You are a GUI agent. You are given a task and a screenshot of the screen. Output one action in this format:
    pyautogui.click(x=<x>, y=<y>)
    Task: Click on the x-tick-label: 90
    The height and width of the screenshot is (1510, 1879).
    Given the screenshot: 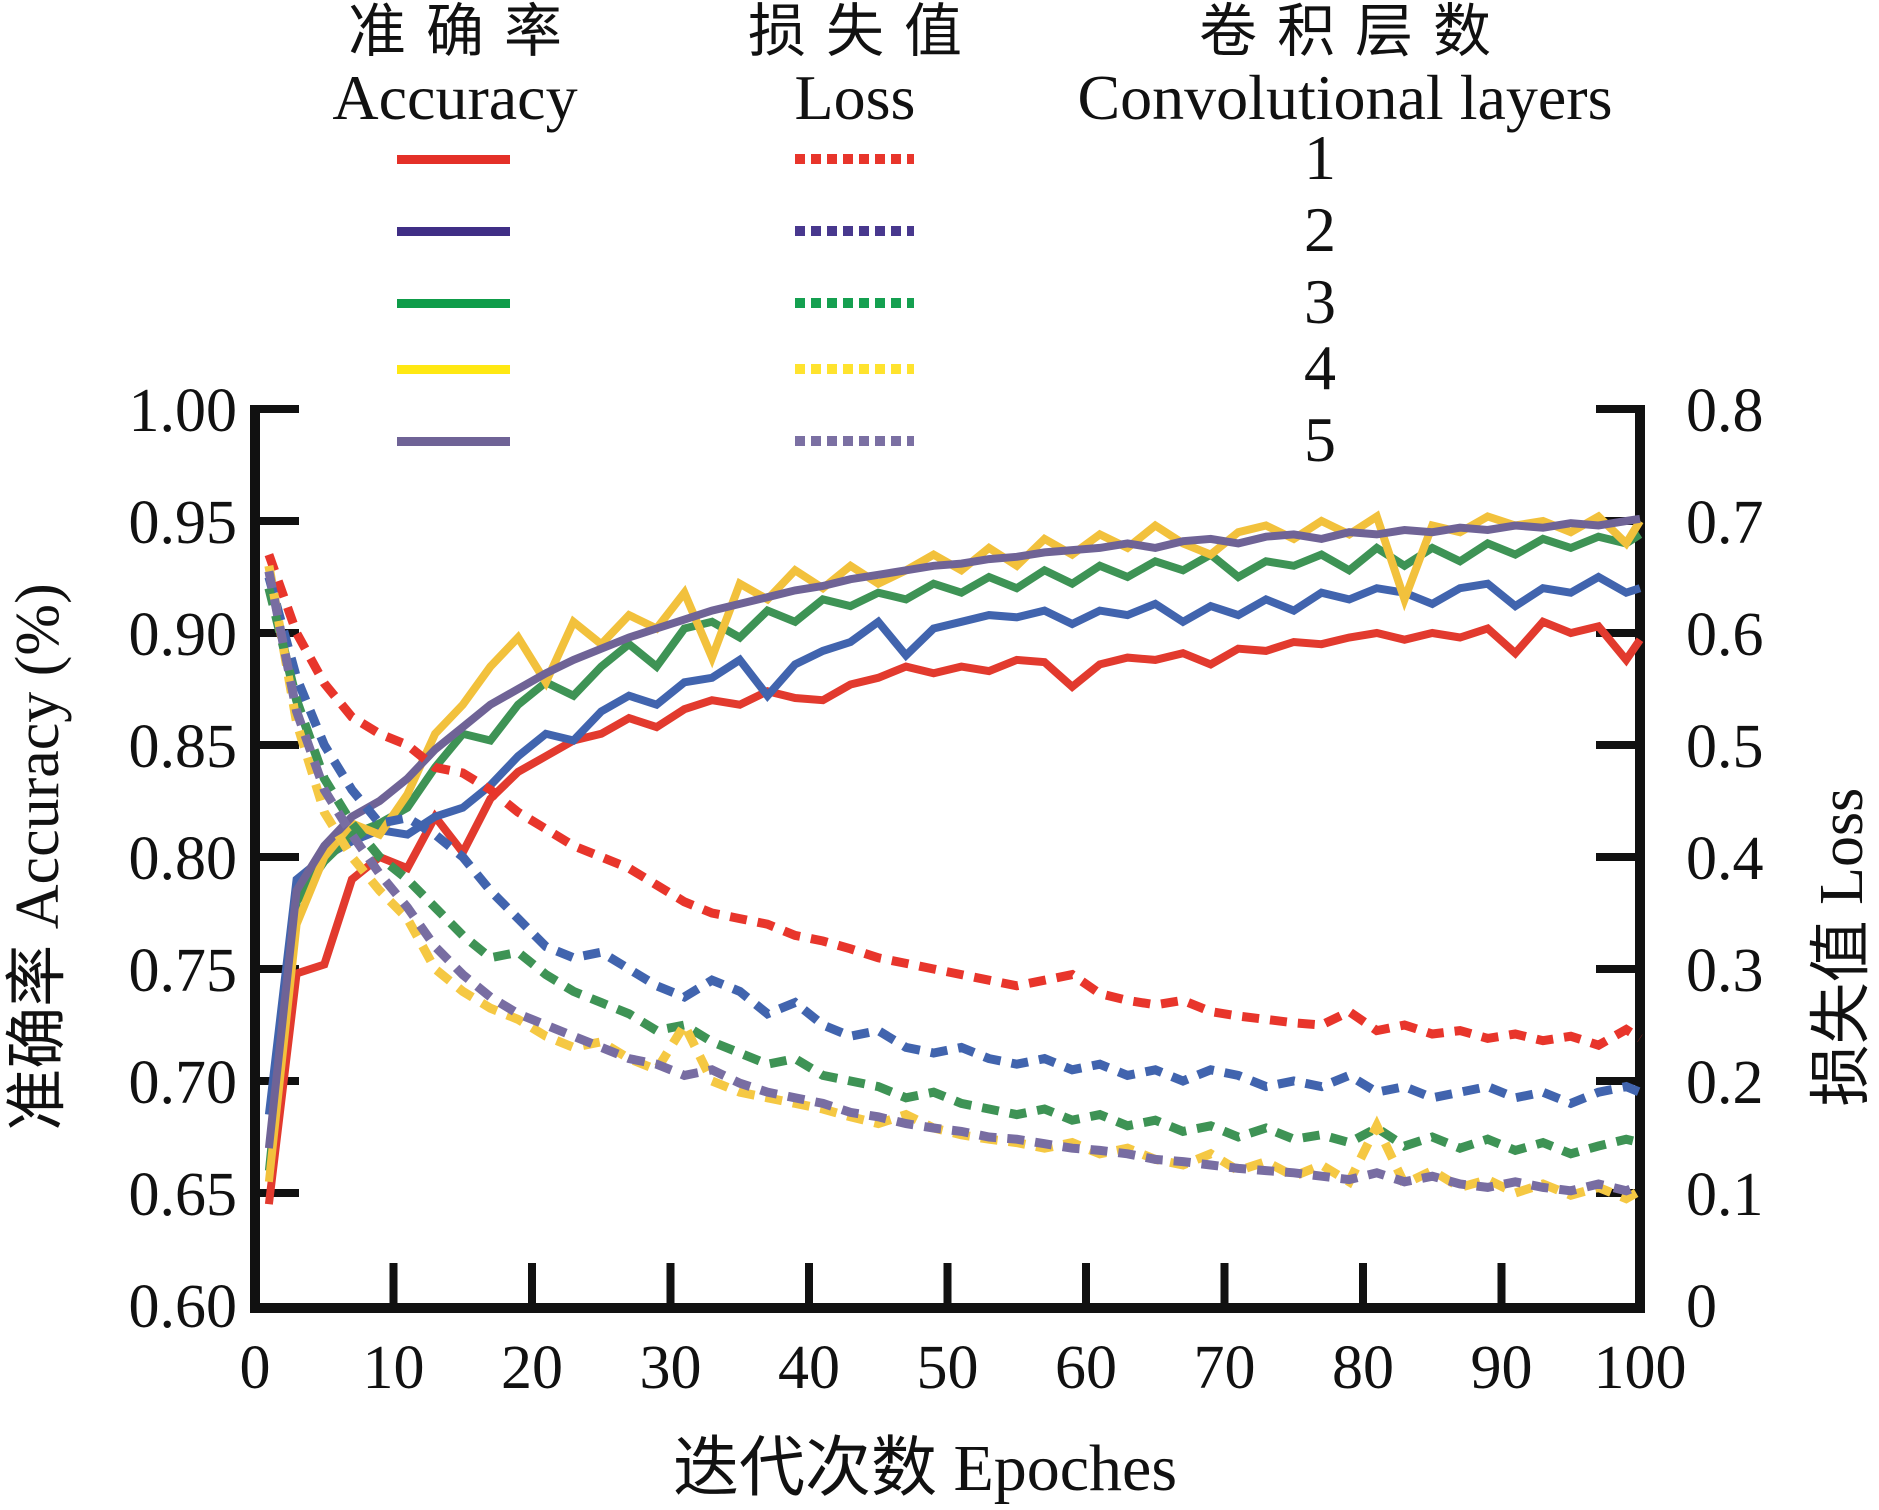 What is the action you would take?
    pyautogui.click(x=1502, y=1368)
    